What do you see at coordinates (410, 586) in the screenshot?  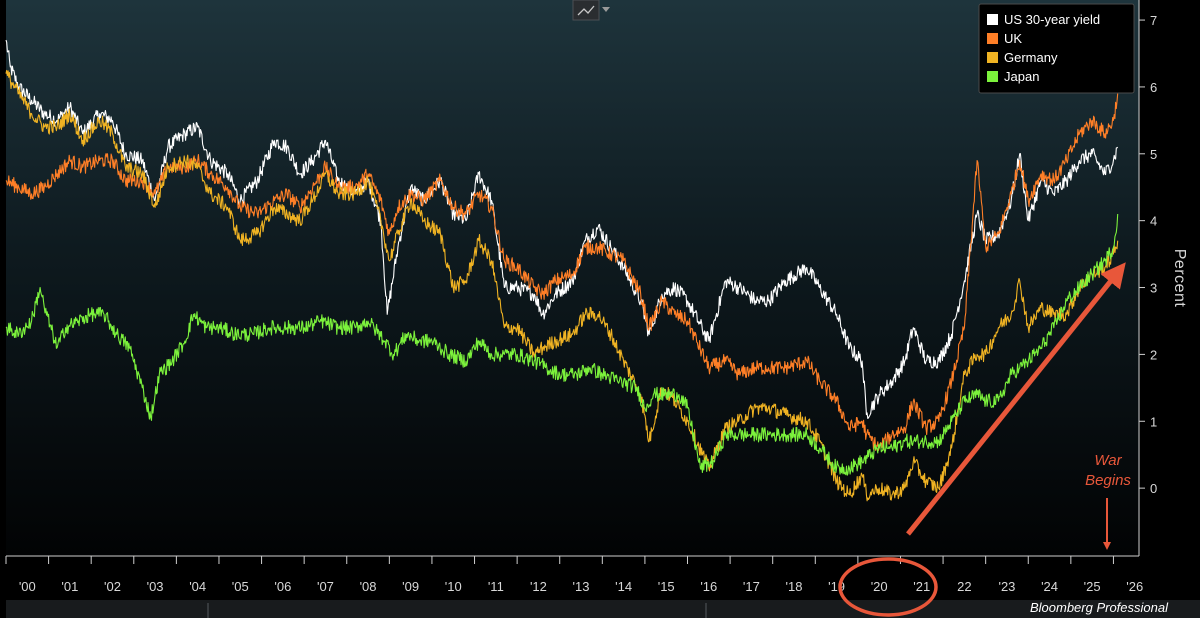 I see `x-tick-label: '09` at bounding box center [410, 586].